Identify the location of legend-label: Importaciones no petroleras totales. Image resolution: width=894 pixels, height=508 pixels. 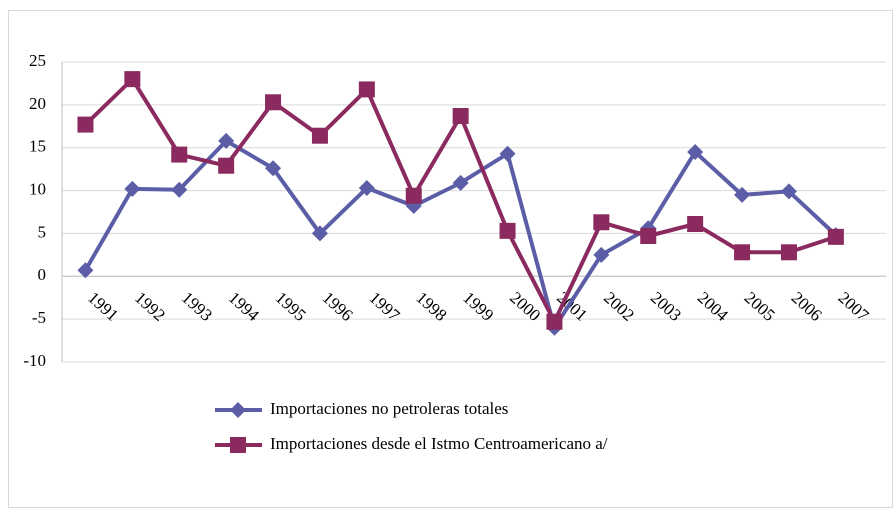
(389, 408).